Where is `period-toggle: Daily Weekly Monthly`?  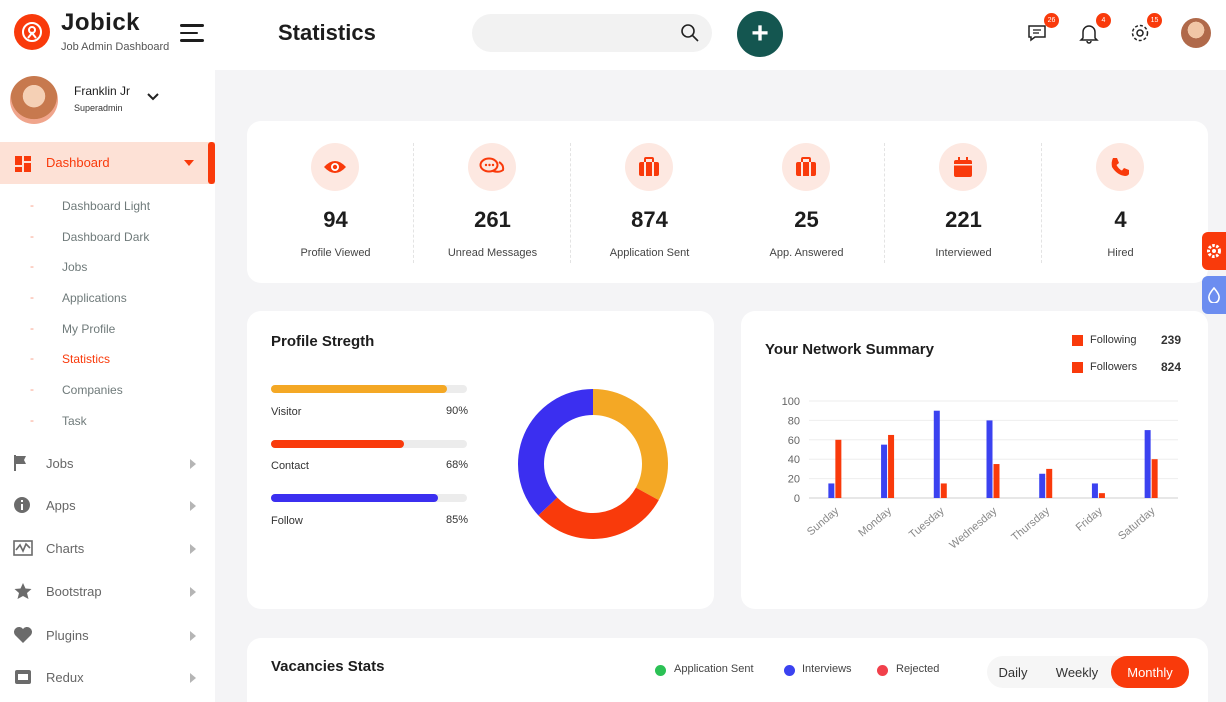 period-toggle: Daily Weekly Monthly is located at coordinates (1088, 672).